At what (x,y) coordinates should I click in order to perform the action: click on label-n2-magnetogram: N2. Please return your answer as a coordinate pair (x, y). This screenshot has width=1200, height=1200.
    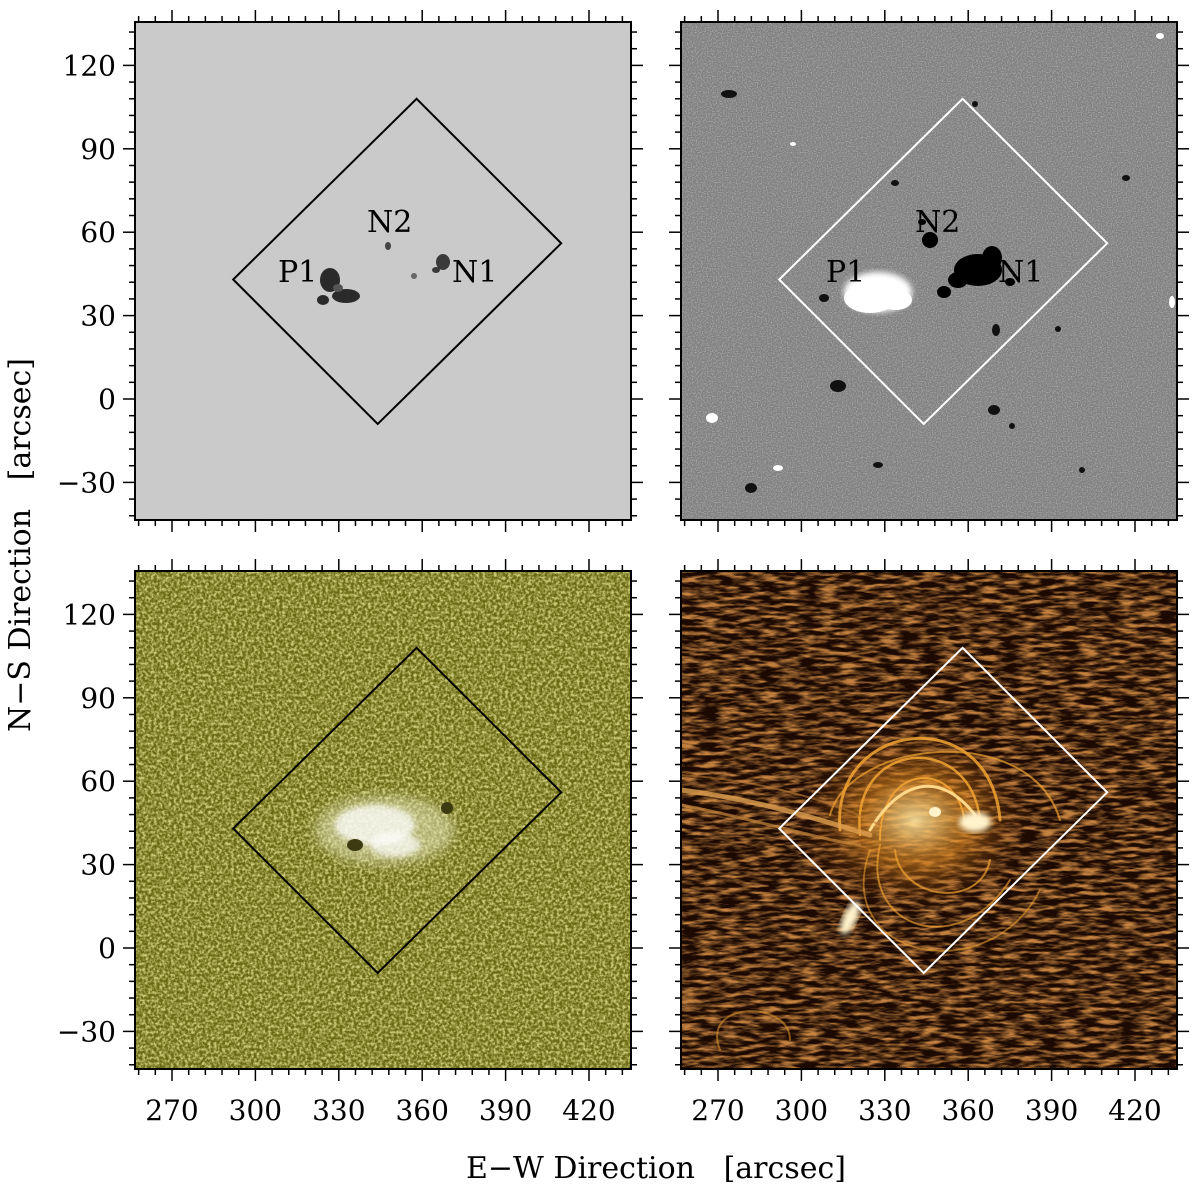
    Looking at the image, I should click on (937, 222).